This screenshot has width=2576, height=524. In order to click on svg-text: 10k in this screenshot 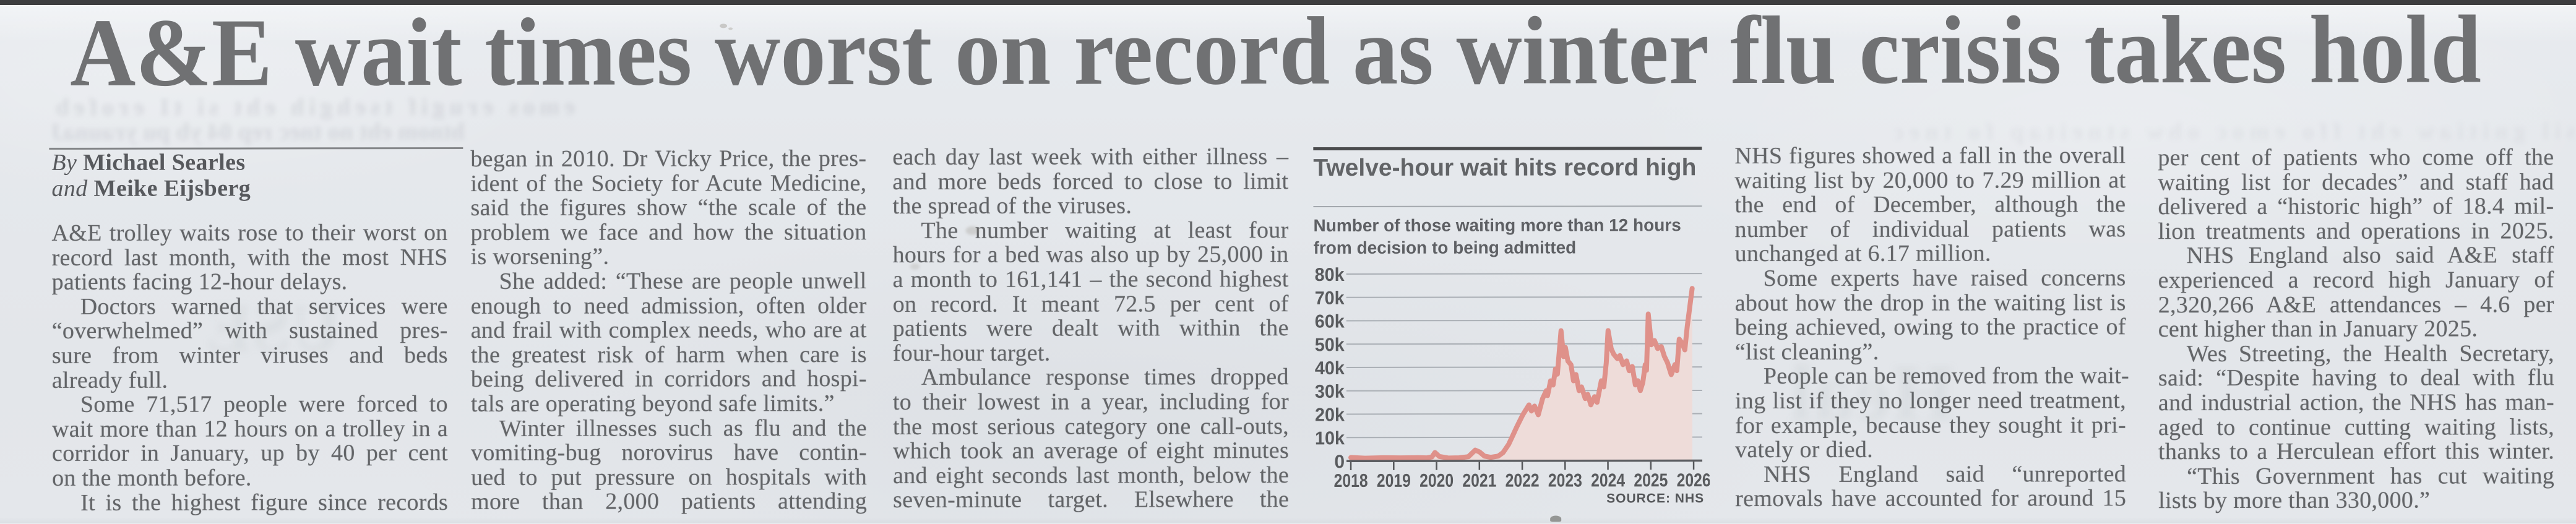, I will do `click(1330, 438)`.